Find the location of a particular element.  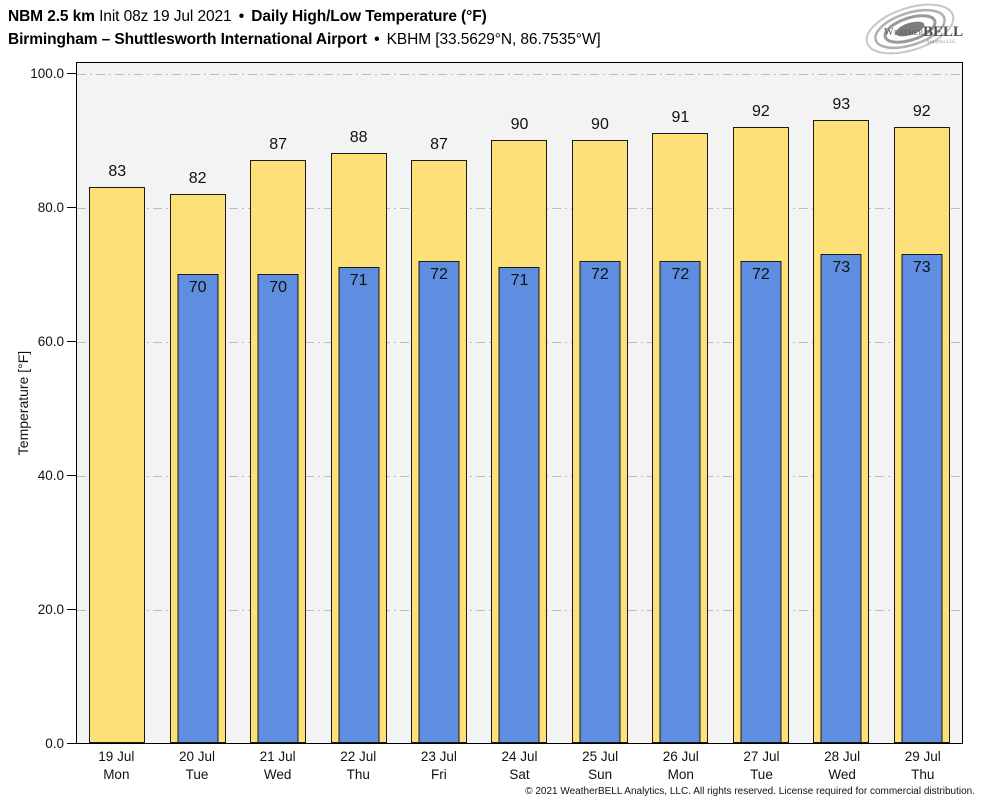

hurricane-swirl-icon is located at coordinates (910, 29).